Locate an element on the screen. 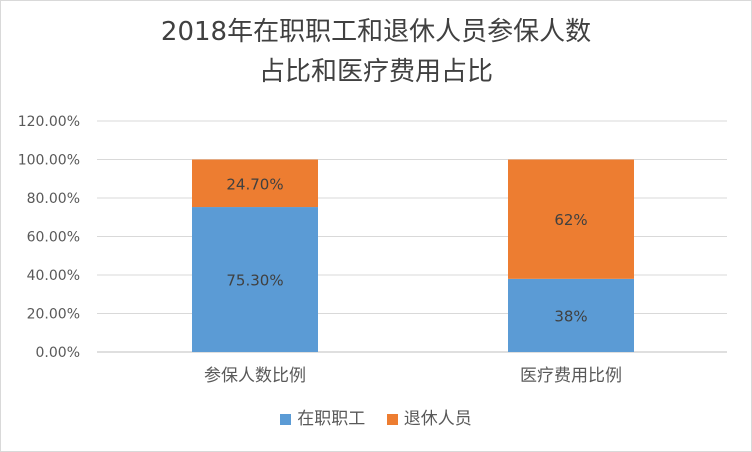  legend-swatch-active-workers is located at coordinates (286, 419).